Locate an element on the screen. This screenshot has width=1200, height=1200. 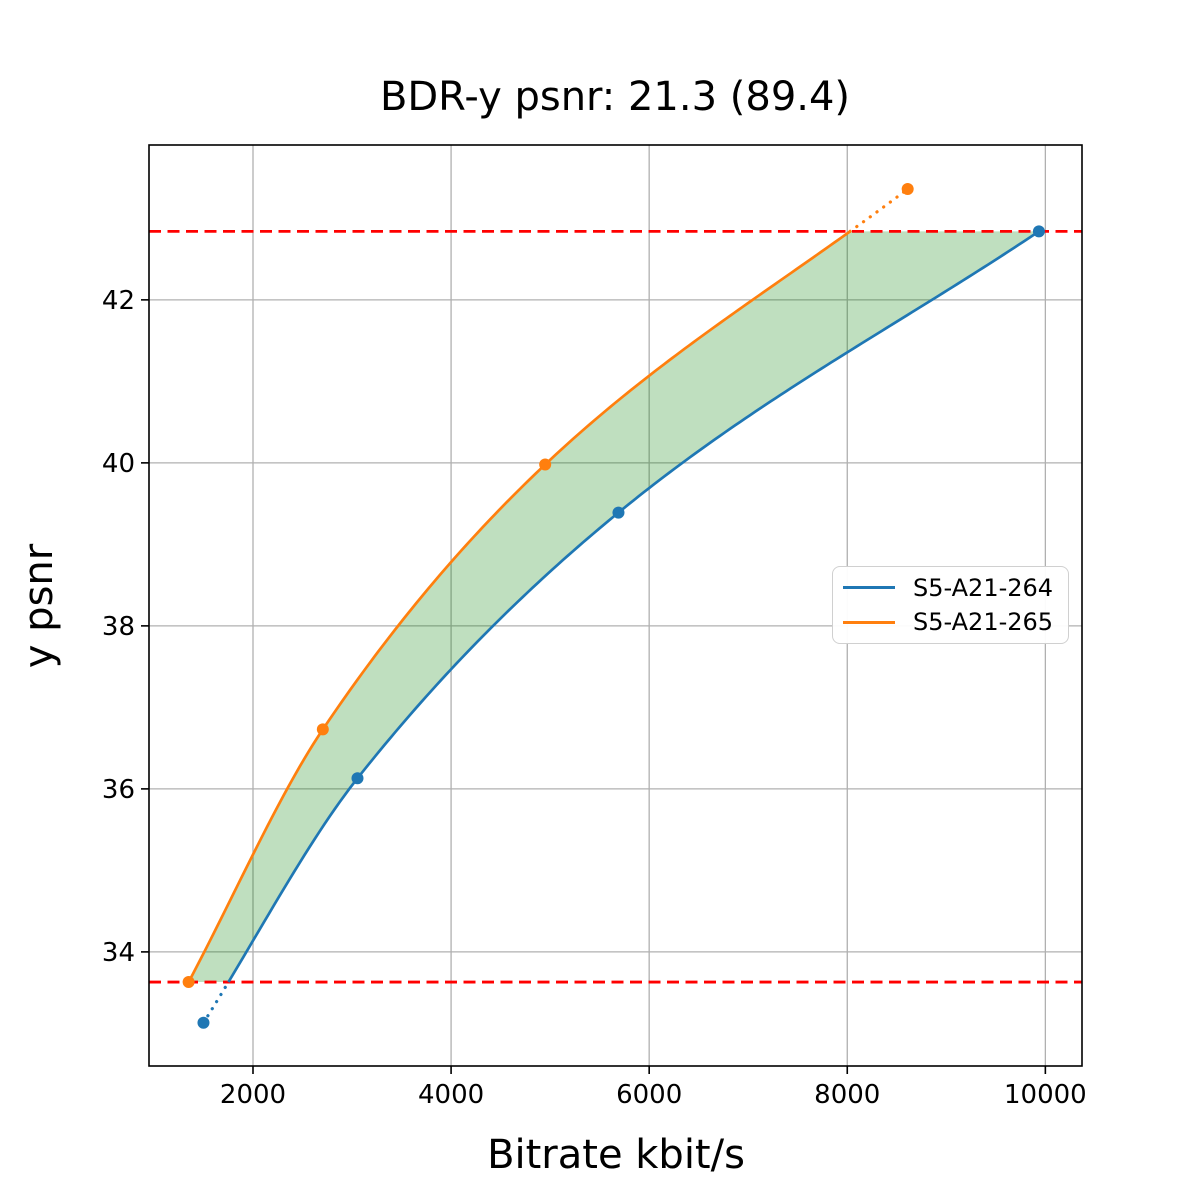
legend-line-sample-orange is located at coordinates (869, 622).